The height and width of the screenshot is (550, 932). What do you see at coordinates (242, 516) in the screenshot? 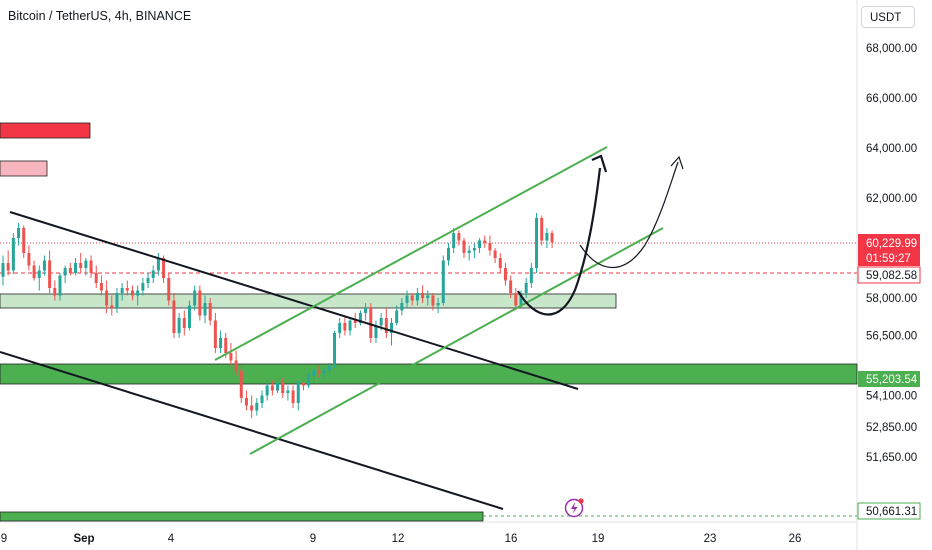
I see `green-bottom-zone` at bounding box center [242, 516].